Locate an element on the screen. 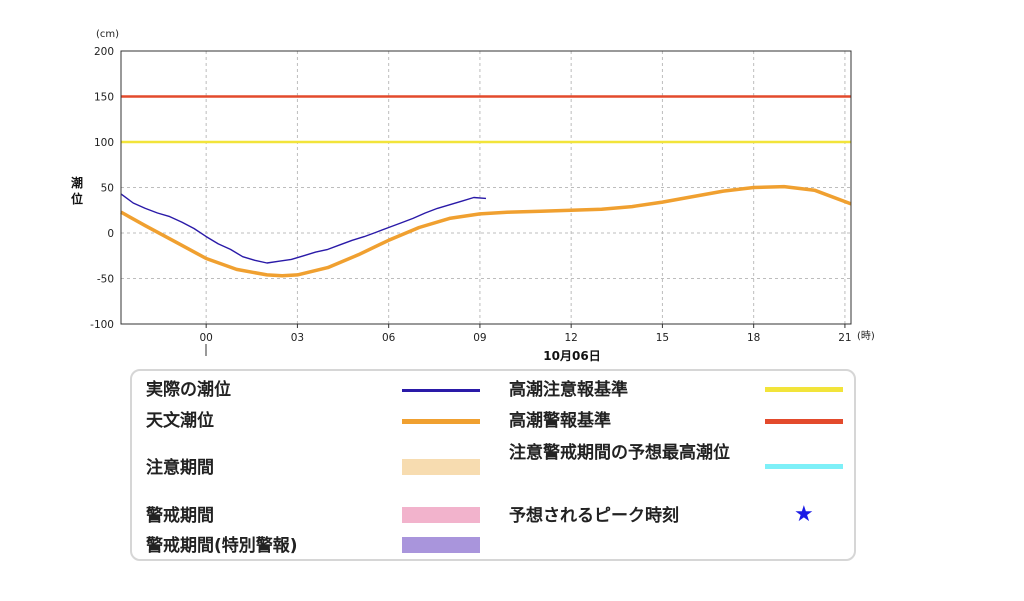 The height and width of the screenshot is (601, 1024). y-unit-label: (cm) is located at coordinates (107, 34).